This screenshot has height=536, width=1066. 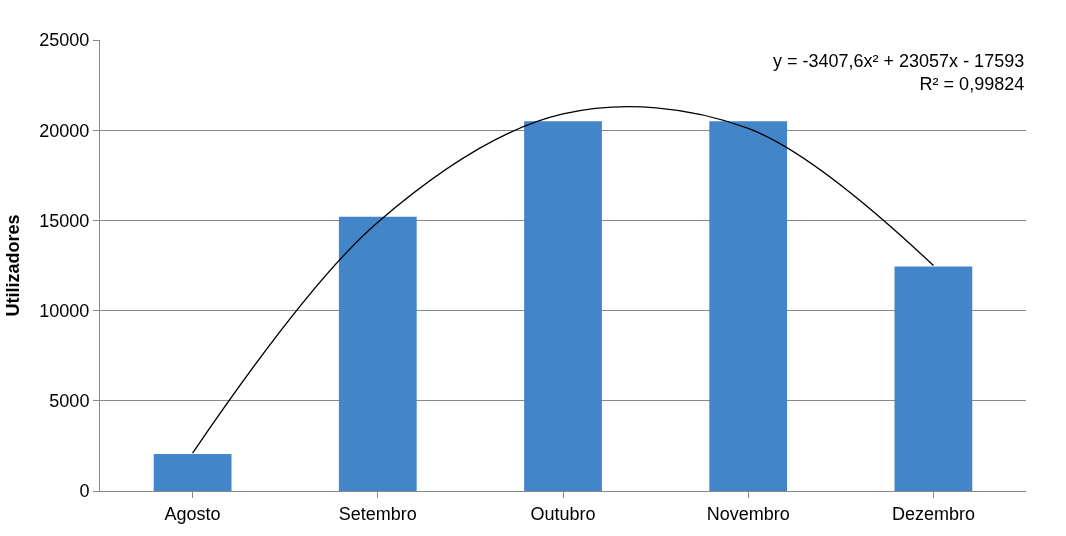 I want to click on y-tick-label: 0, so click(x=84, y=491).